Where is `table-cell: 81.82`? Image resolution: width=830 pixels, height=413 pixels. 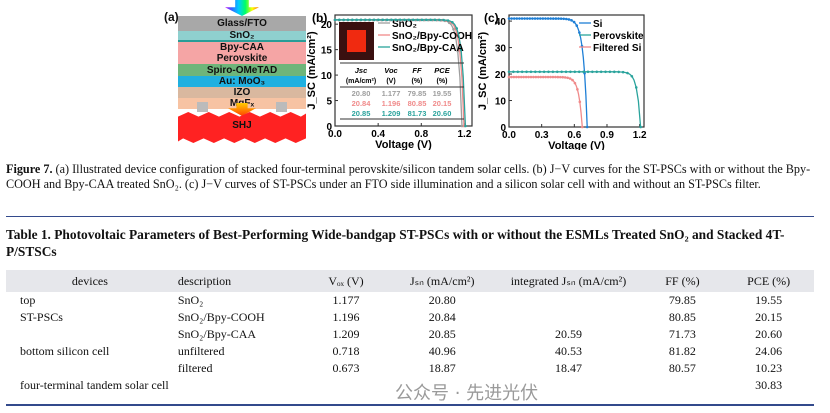
table-cell: 81.82 is located at coordinates (682, 351).